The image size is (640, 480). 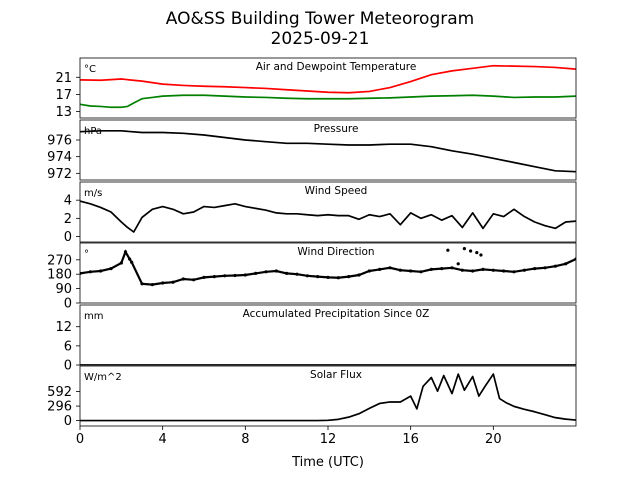 I want to click on y-tick-label: 976, so click(x=59, y=141).